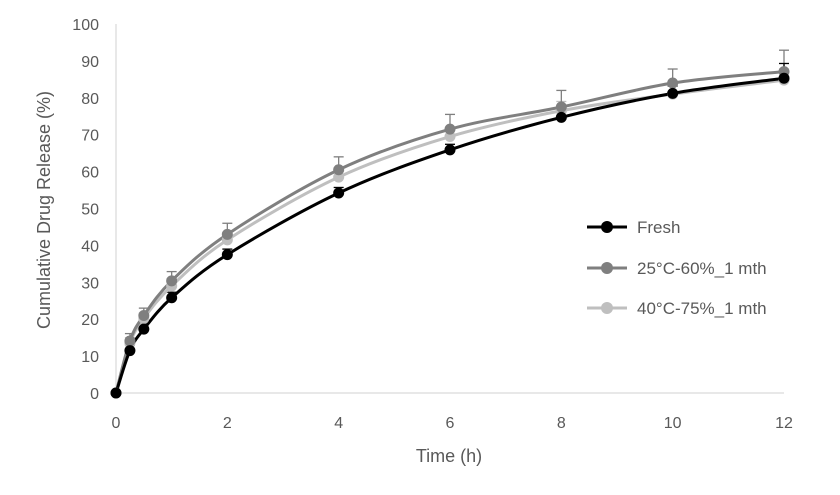  Describe the element at coordinates (227, 423) in the screenshot. I see `x-tick-label: 2` at that location.